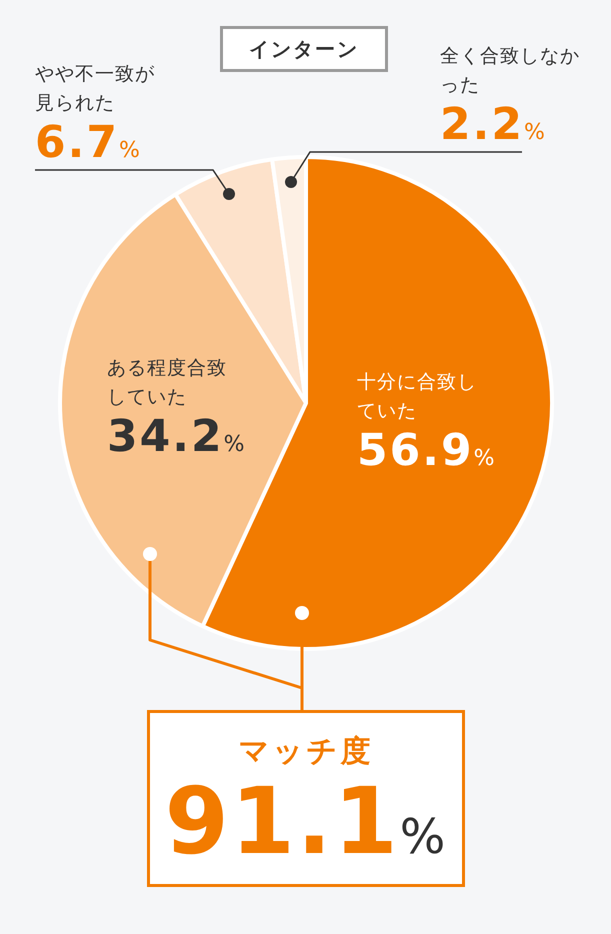  What do you see at coordinates (306, 822) in the screenshot?
I see `text: 91.1%` at bounding box center [306, 822].